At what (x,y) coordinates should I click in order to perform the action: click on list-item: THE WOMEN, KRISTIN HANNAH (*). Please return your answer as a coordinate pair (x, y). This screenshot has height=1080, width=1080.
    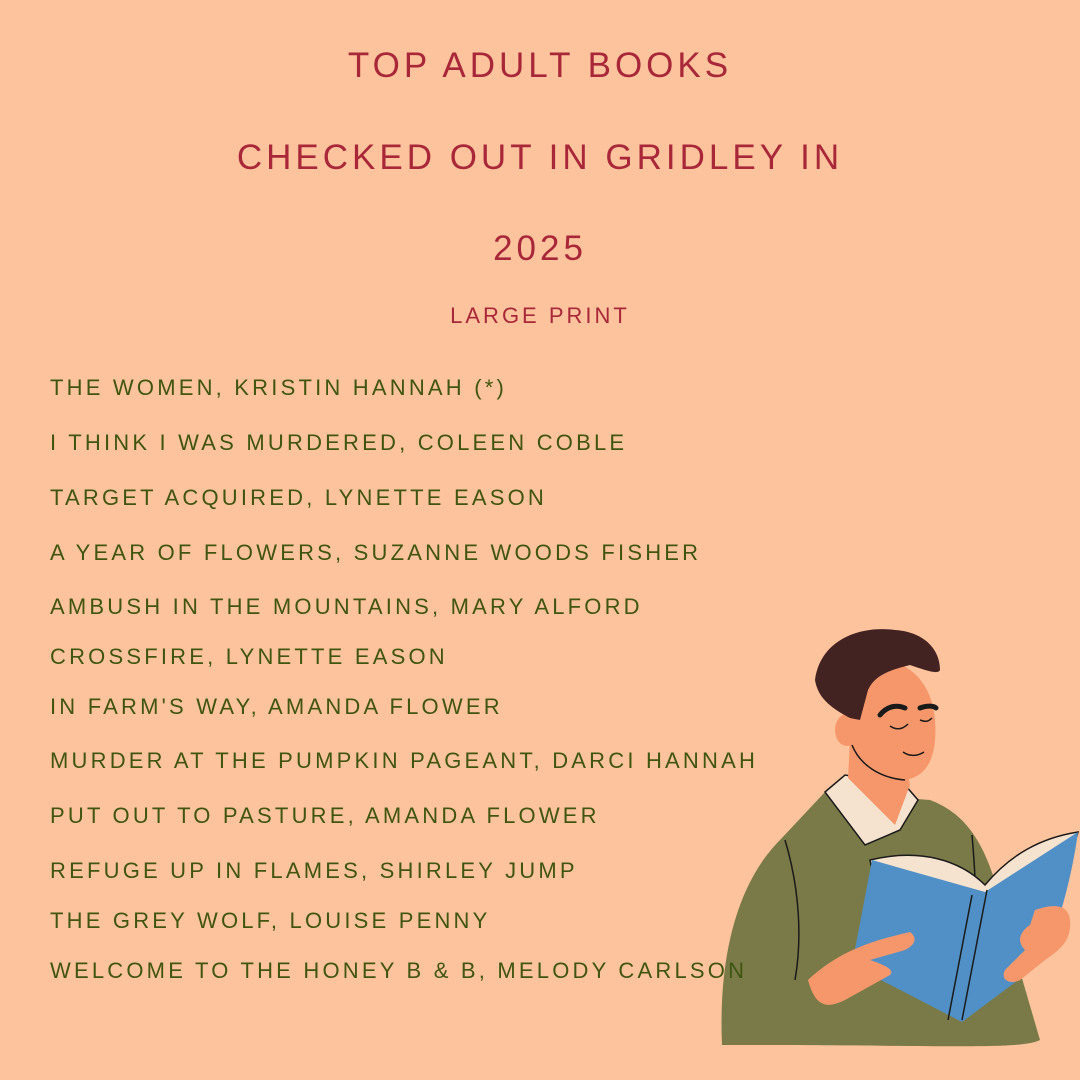
    Looking at the image, I should click on (279, 387).